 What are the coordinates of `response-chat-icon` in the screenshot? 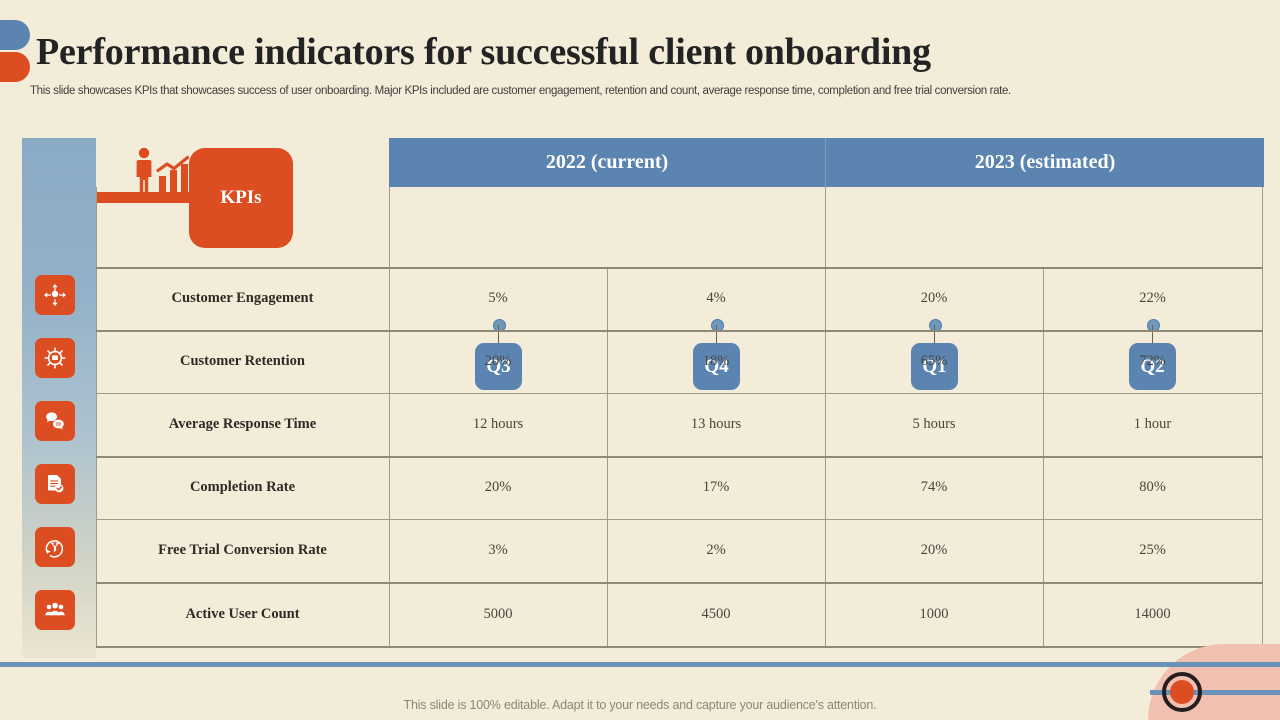 It's located at (55, 421).